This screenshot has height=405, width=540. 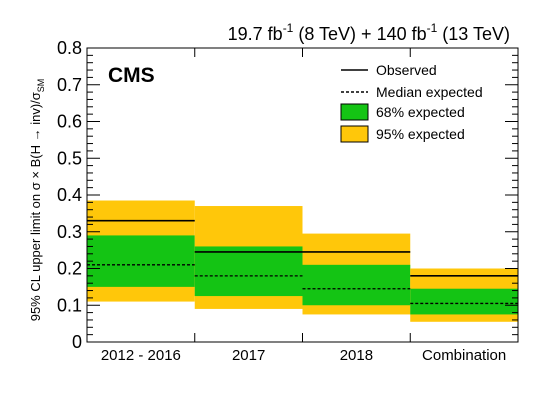 What do you see at coordinates (69, 48) in the screenshot?
I see `y-tick-label-8: 0.8` at bounding box center [69, 48].